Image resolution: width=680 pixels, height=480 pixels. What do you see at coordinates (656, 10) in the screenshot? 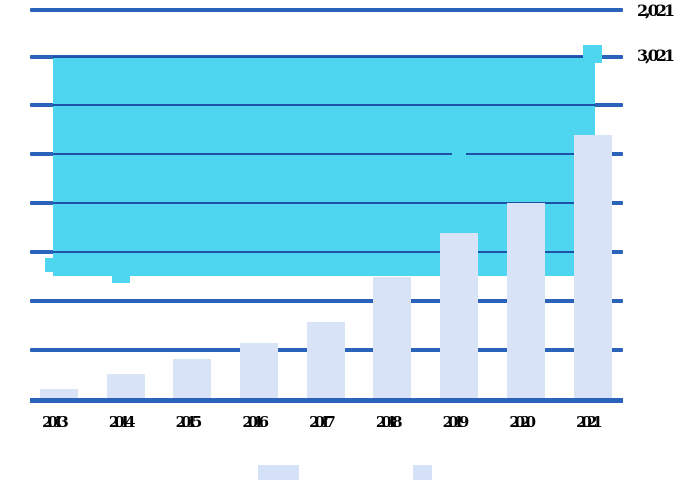
I see `right-value-label: 2,021` at bounding box center [656, 10].